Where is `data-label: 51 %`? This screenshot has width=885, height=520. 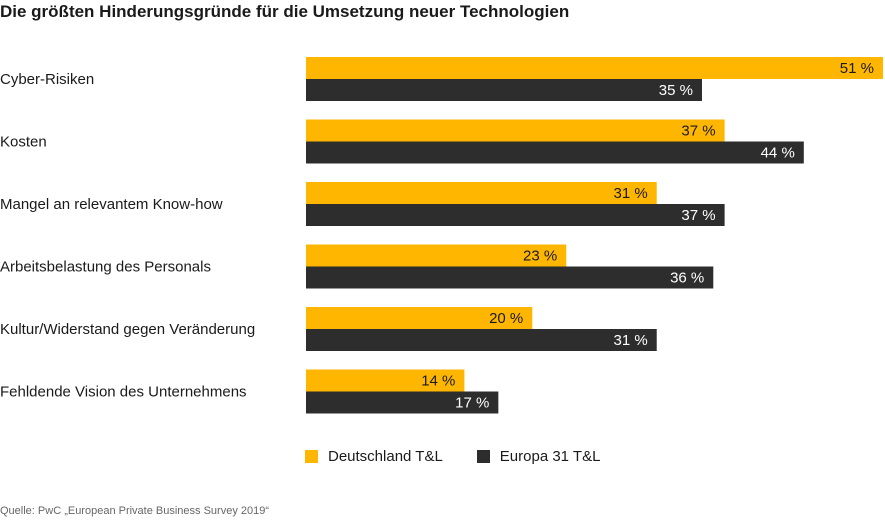
data-label: 51 % is located at coordinates (857, 68).